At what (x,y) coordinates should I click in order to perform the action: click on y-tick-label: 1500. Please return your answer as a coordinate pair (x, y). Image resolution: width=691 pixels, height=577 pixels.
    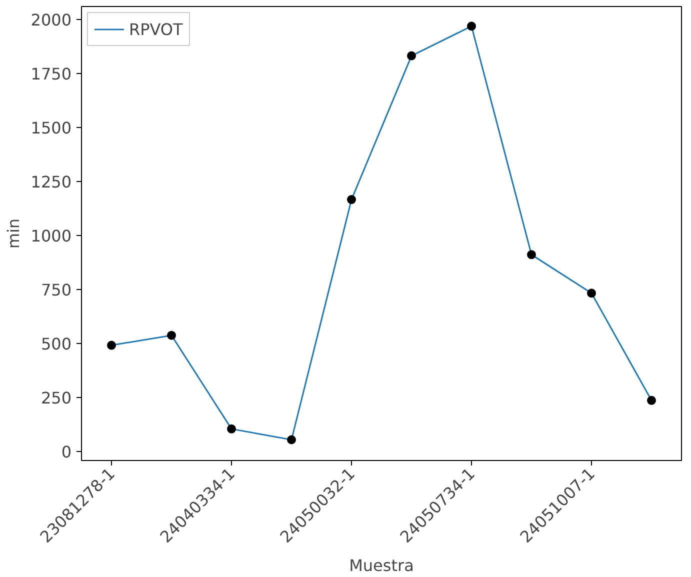
    Looking at the image, I should click on (51, 128).